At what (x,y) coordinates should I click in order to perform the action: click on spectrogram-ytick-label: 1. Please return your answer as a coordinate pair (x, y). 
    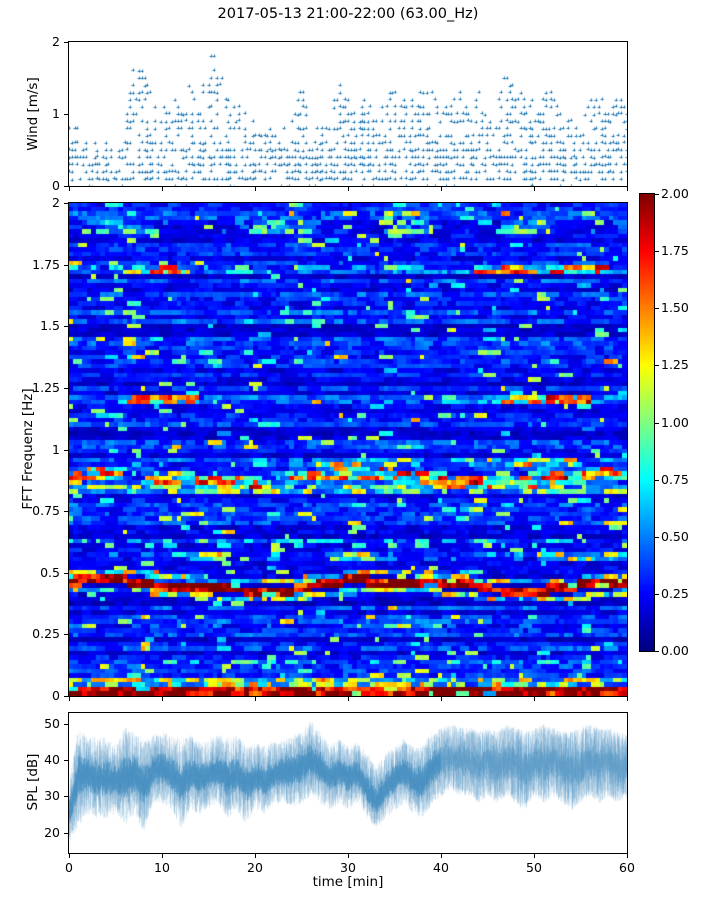
    Looking at the image, I should click on (56, 449).